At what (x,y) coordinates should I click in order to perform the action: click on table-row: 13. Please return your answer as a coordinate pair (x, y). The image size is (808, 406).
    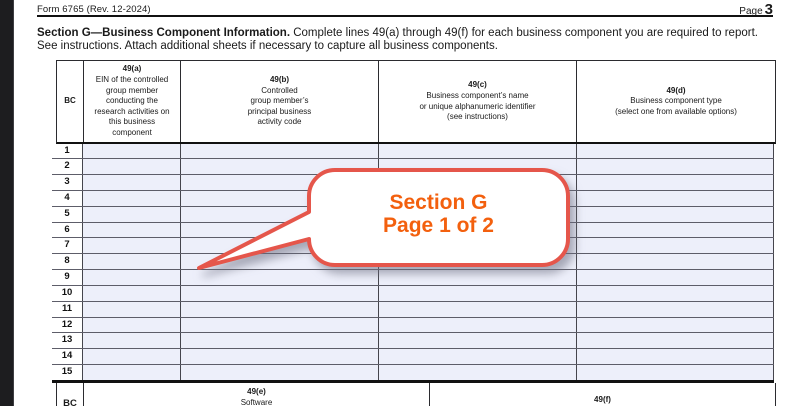
    Looking at the image, I should click on (413, 341).